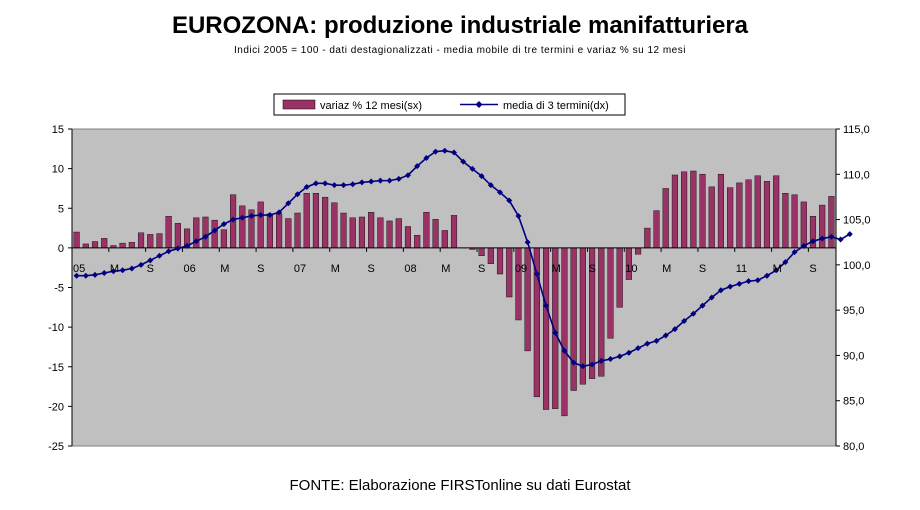  What do you see at coordinates (556, 106) in the screenshot?
I see `legend-label-line: media di 3 termini(dx)` at bounding box center [556, 106].